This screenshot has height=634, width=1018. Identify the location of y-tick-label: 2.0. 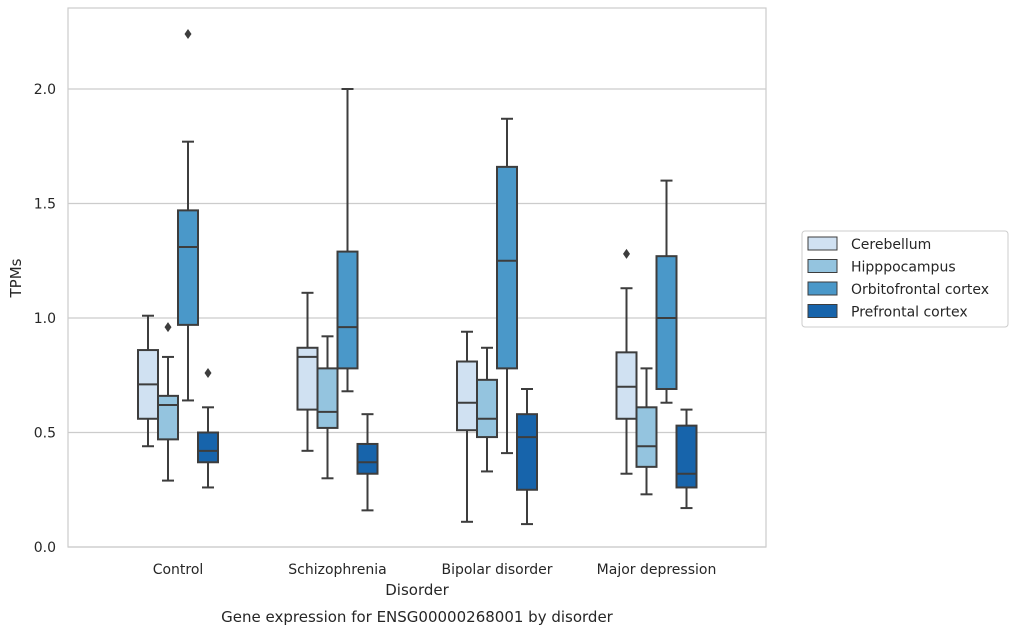
(45, 90).